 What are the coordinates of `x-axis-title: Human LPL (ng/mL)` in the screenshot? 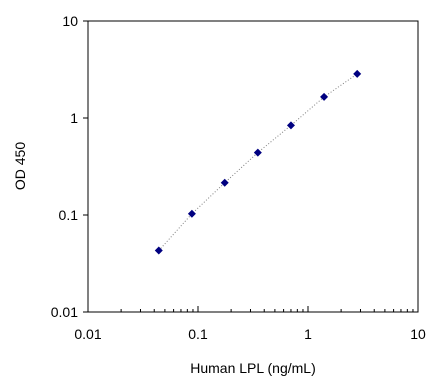 It's located at (253, 368).